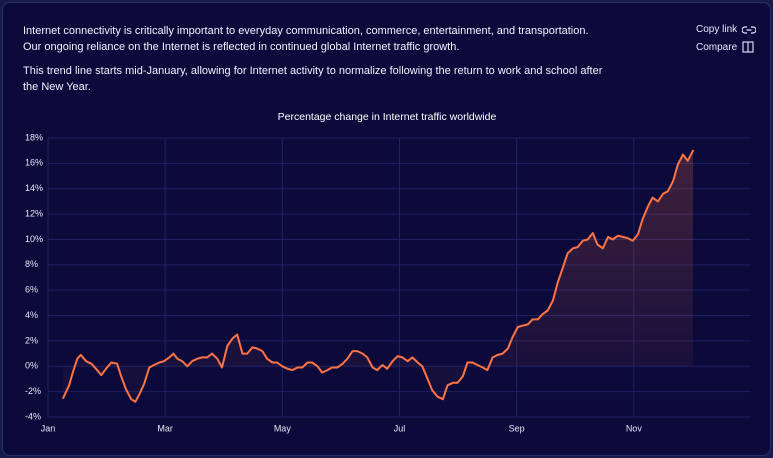 Image resolution: width=773 pixels, height=458 pixels. What do you see at coordinates (748, 47) in the screenshot?
I see `compare-icon` at bounding box center [748, 47].